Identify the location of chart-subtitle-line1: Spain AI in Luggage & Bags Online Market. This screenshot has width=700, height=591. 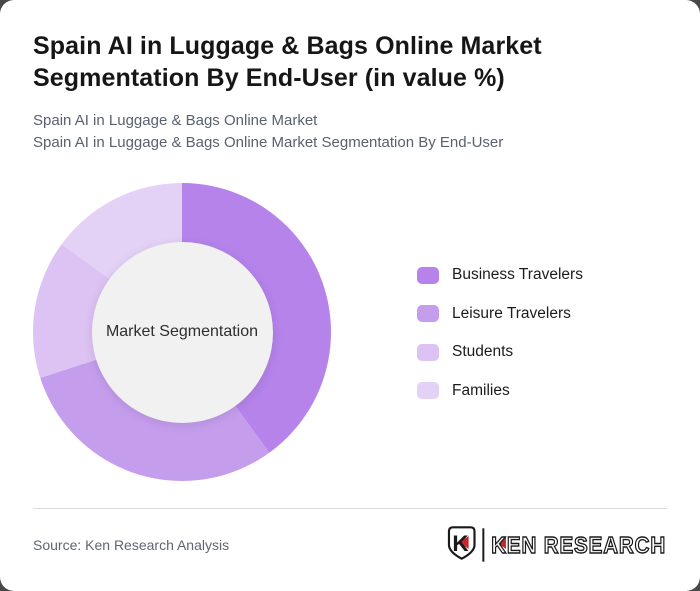
(175, 120).